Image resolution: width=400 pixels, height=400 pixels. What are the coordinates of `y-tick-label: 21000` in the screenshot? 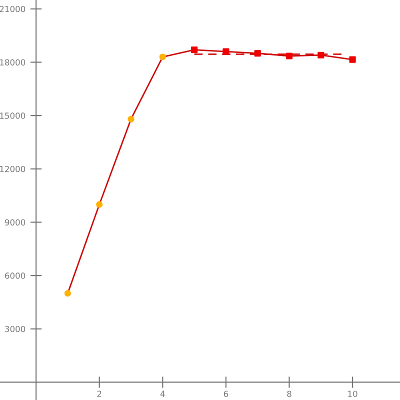 It's located at (13, 9).